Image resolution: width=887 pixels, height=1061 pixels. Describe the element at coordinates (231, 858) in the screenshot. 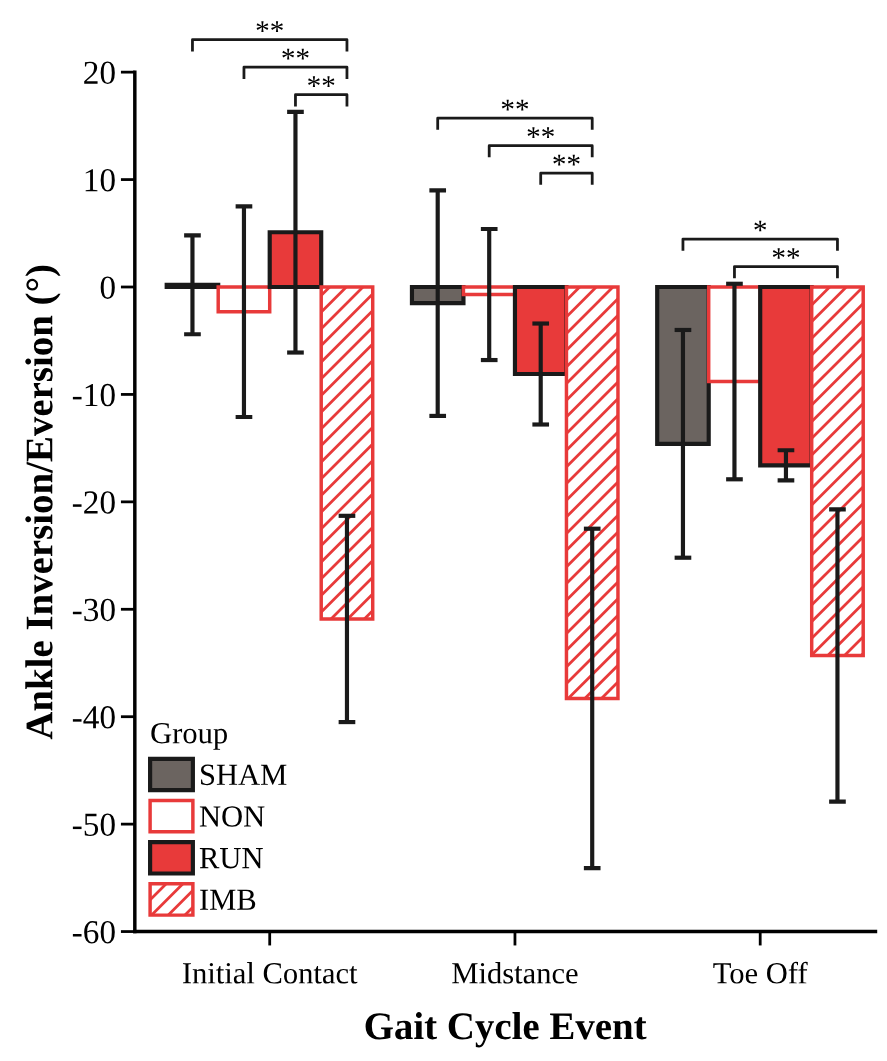

I see `legend-label: RUN` at that location.